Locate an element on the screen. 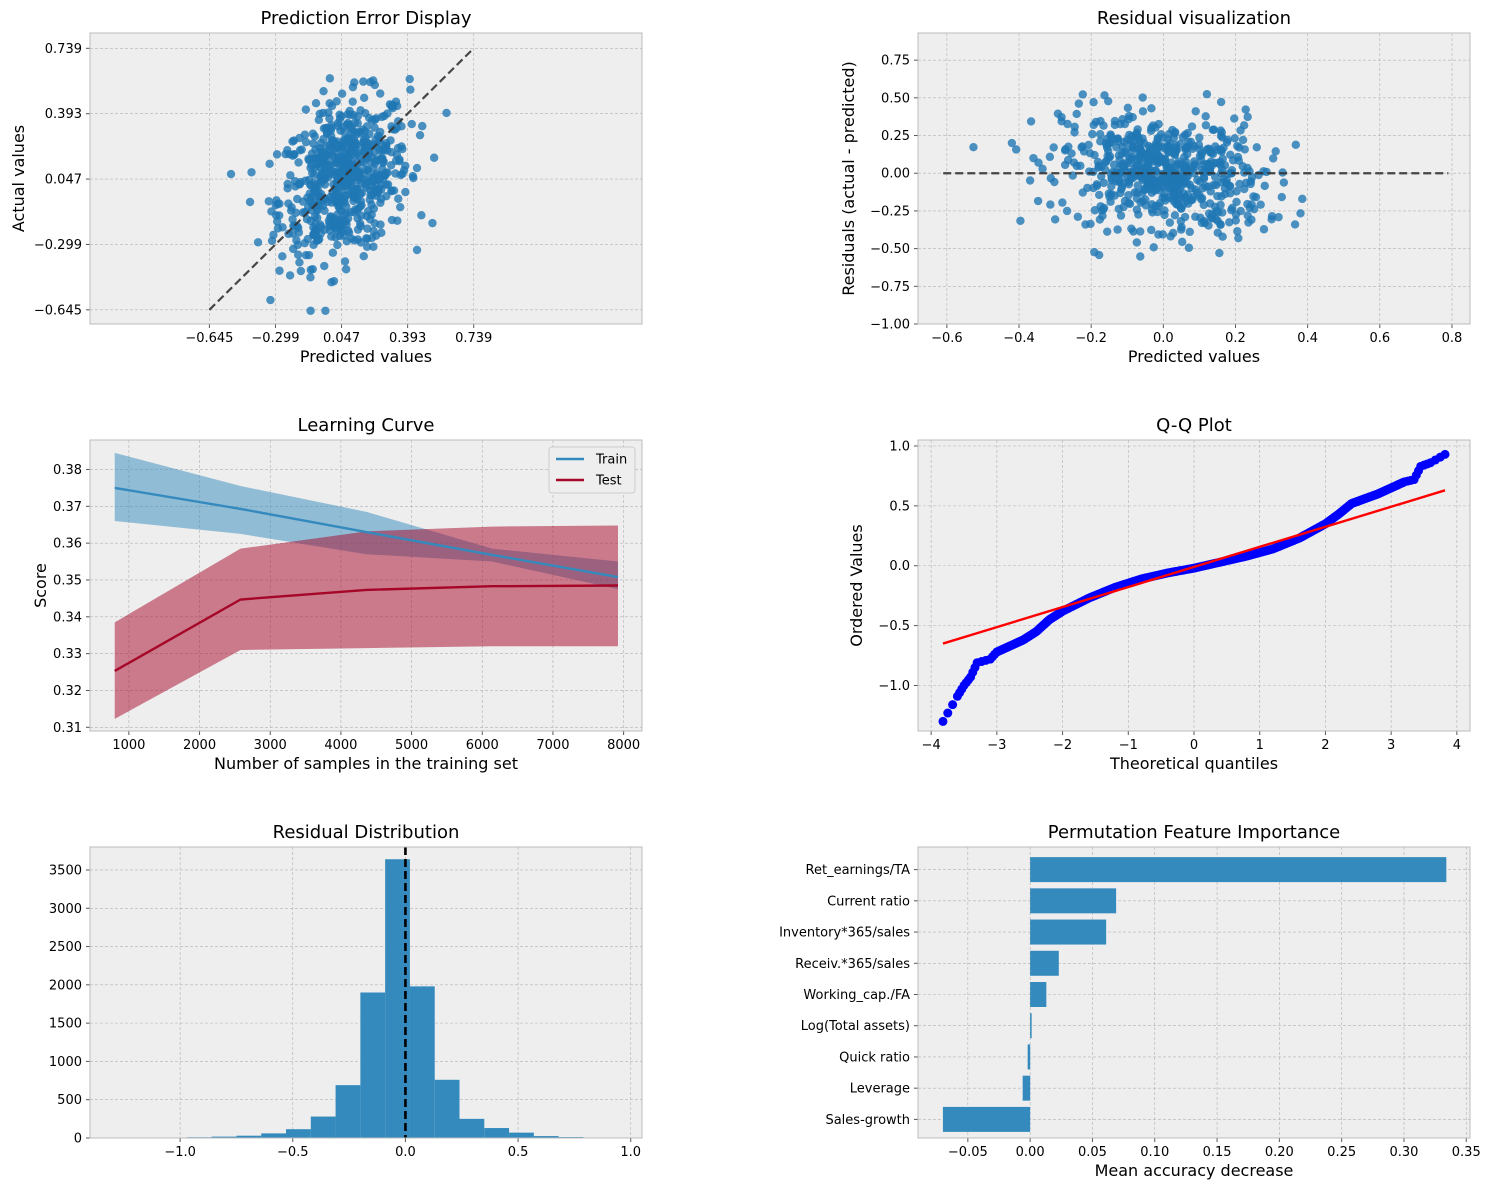 This screenshot has width=1489, height=1190. chart-title: Q-Q Plot is located at coordinates (1194, 425).